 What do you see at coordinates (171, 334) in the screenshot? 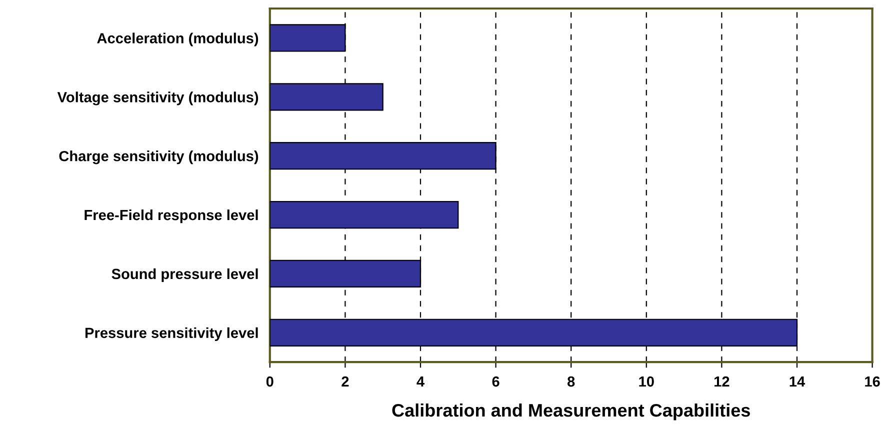
I see `y-tick-label: Pressure sensitivity level` at bounding box center [171, 334].